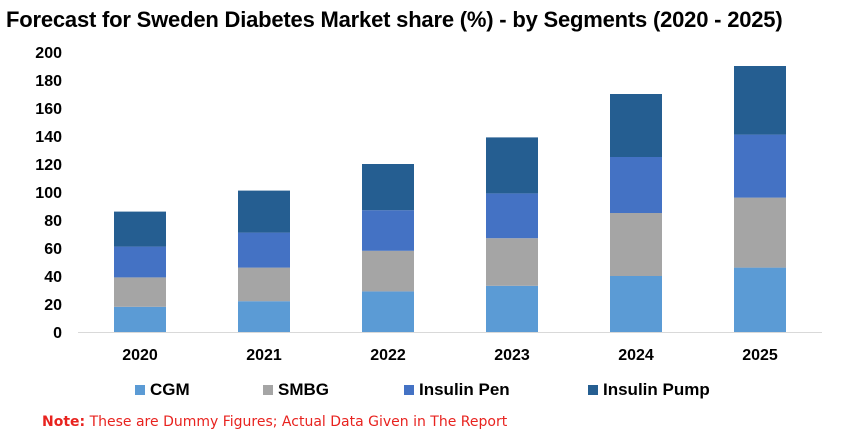  What do you see at coordinates (48, 137) in the screenshot?
I see `y-tick-label: 140` at bounding box center [48, 137].